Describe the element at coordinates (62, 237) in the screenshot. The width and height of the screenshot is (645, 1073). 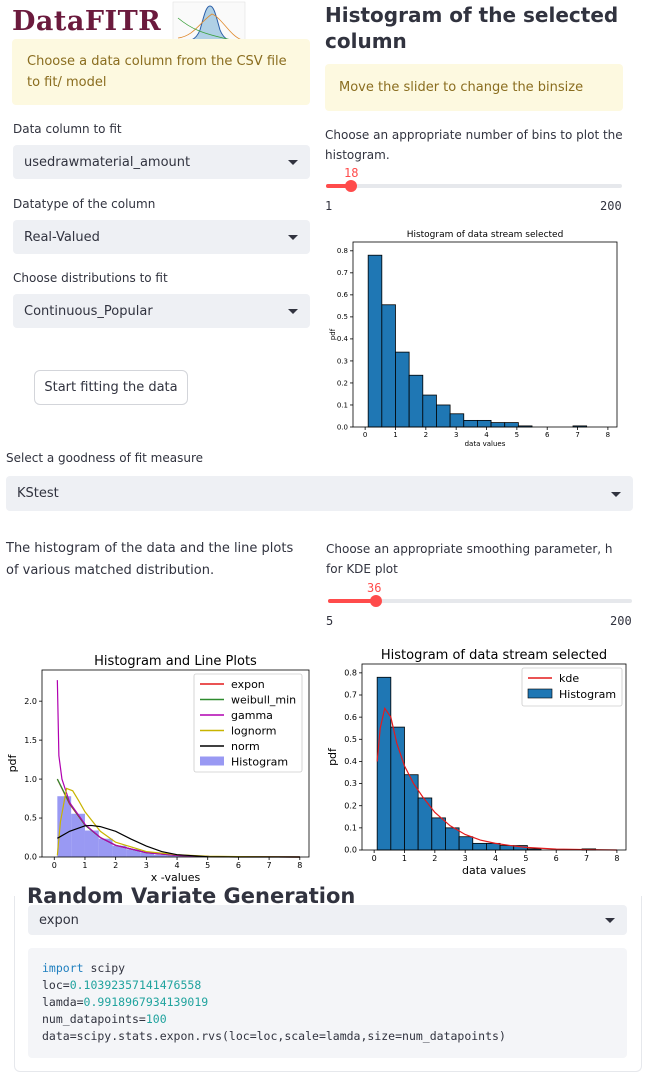
I see `datatype-value: Real-Valued` at that location.